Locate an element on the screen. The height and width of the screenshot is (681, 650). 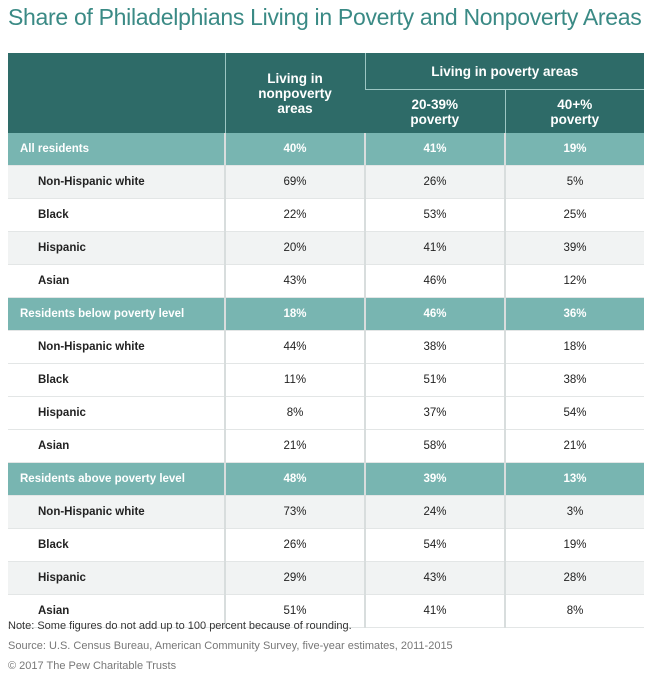
row: Black 26% 54% 19% is located at coordinates (326, 545).